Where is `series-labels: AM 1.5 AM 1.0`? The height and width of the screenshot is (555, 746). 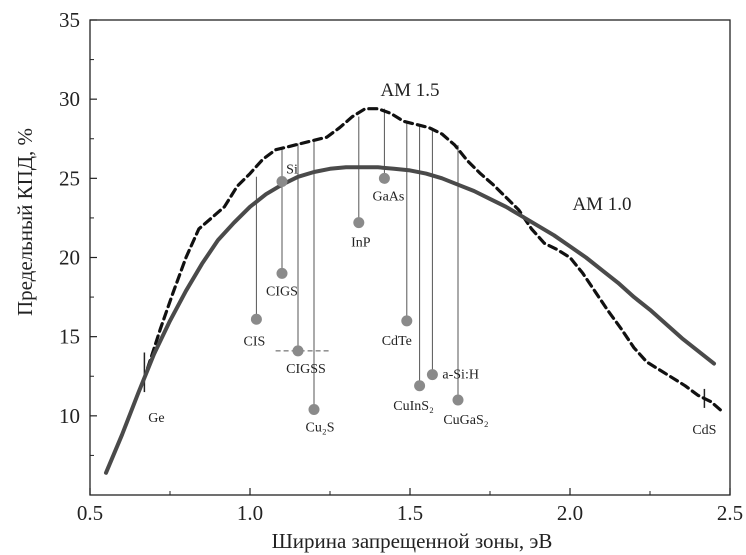
series-labels: AM 1.5 AM 1.0 is located at coordinates (505, 147).